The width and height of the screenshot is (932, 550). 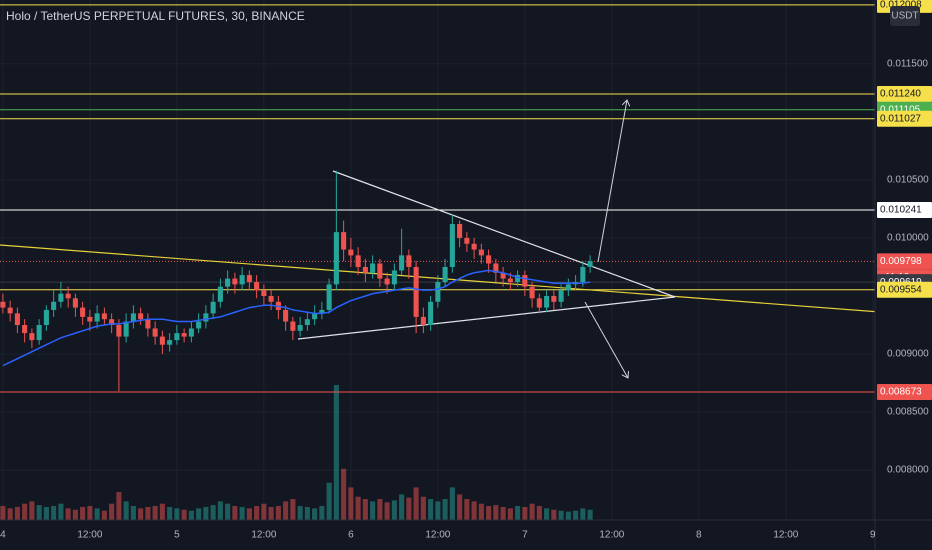 I want to click on currency-label: USDT, so click(x=904, y=16).